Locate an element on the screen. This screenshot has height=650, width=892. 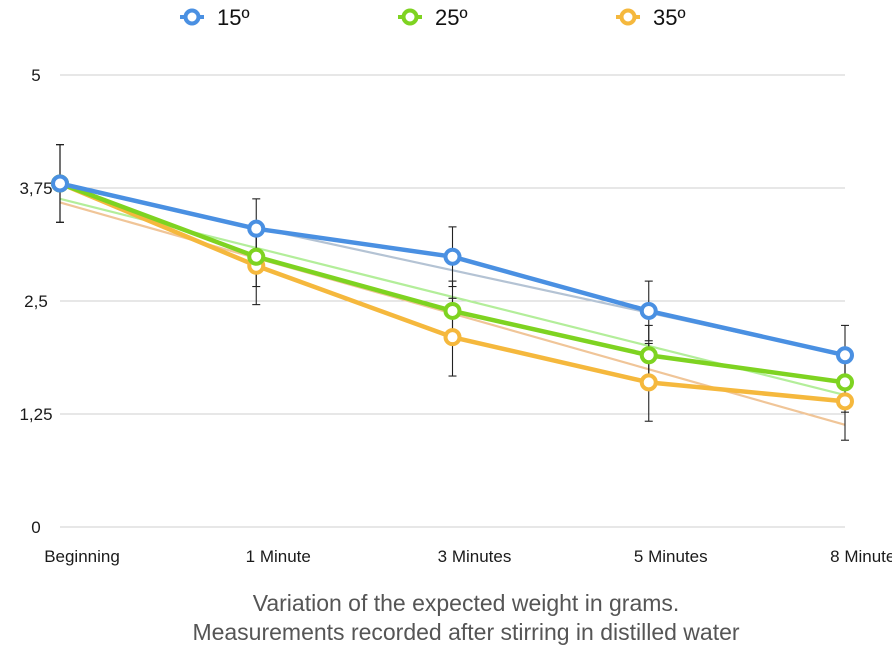
y-tick-label: 1,25 is located at coordinates (35, 414).